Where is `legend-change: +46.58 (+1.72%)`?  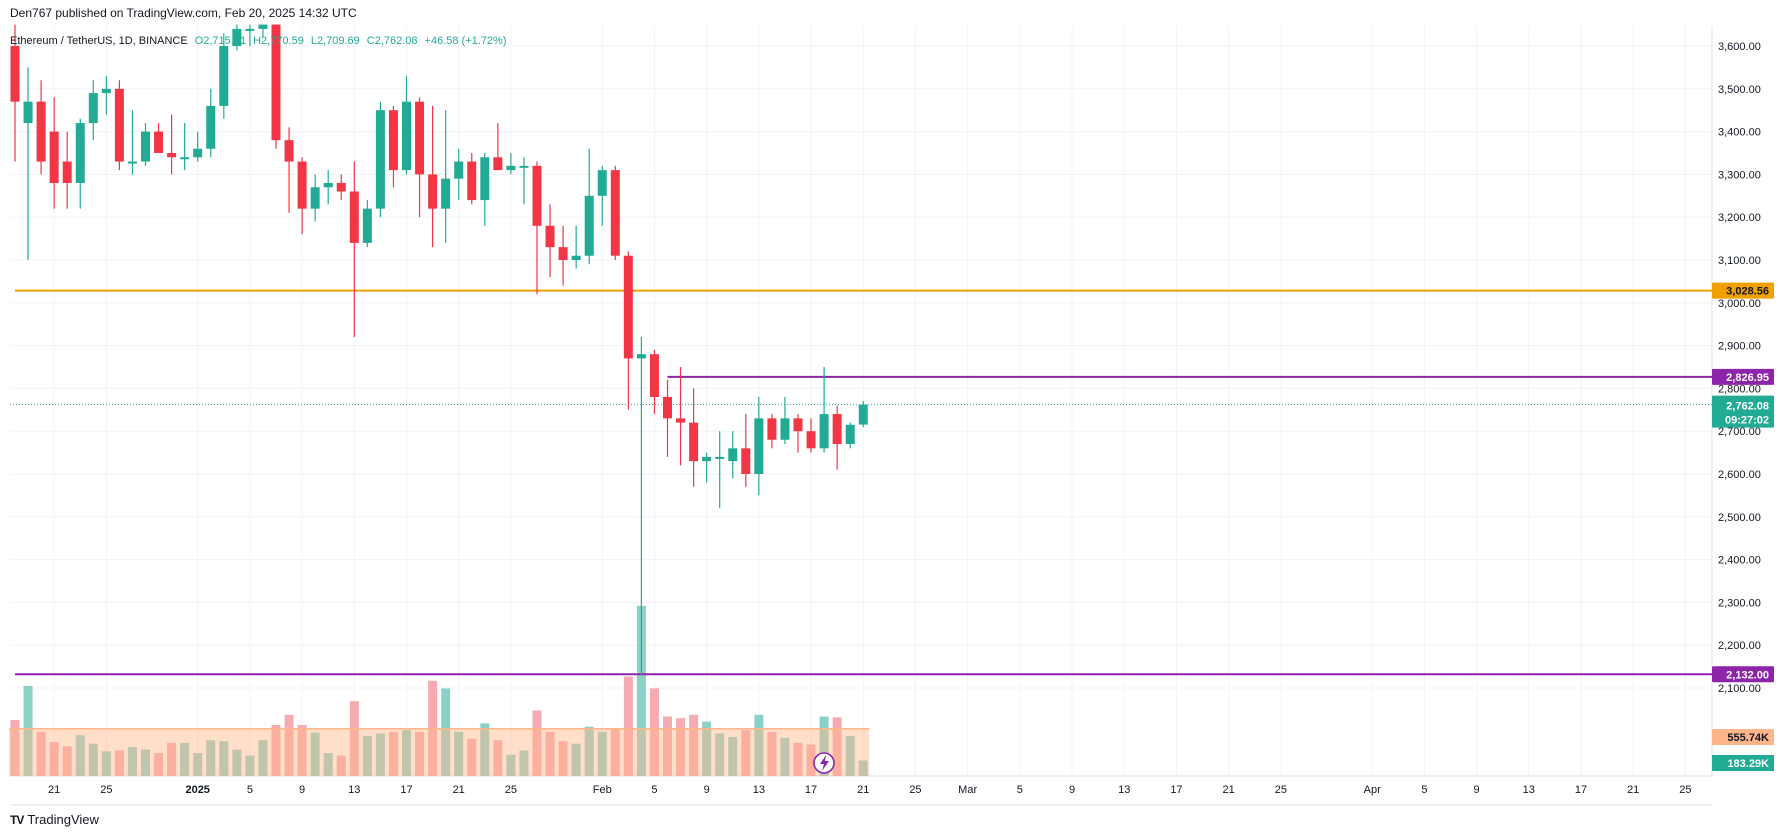
legend-change: +46.58 (+1.72%) is located at coordinates (466, 41).